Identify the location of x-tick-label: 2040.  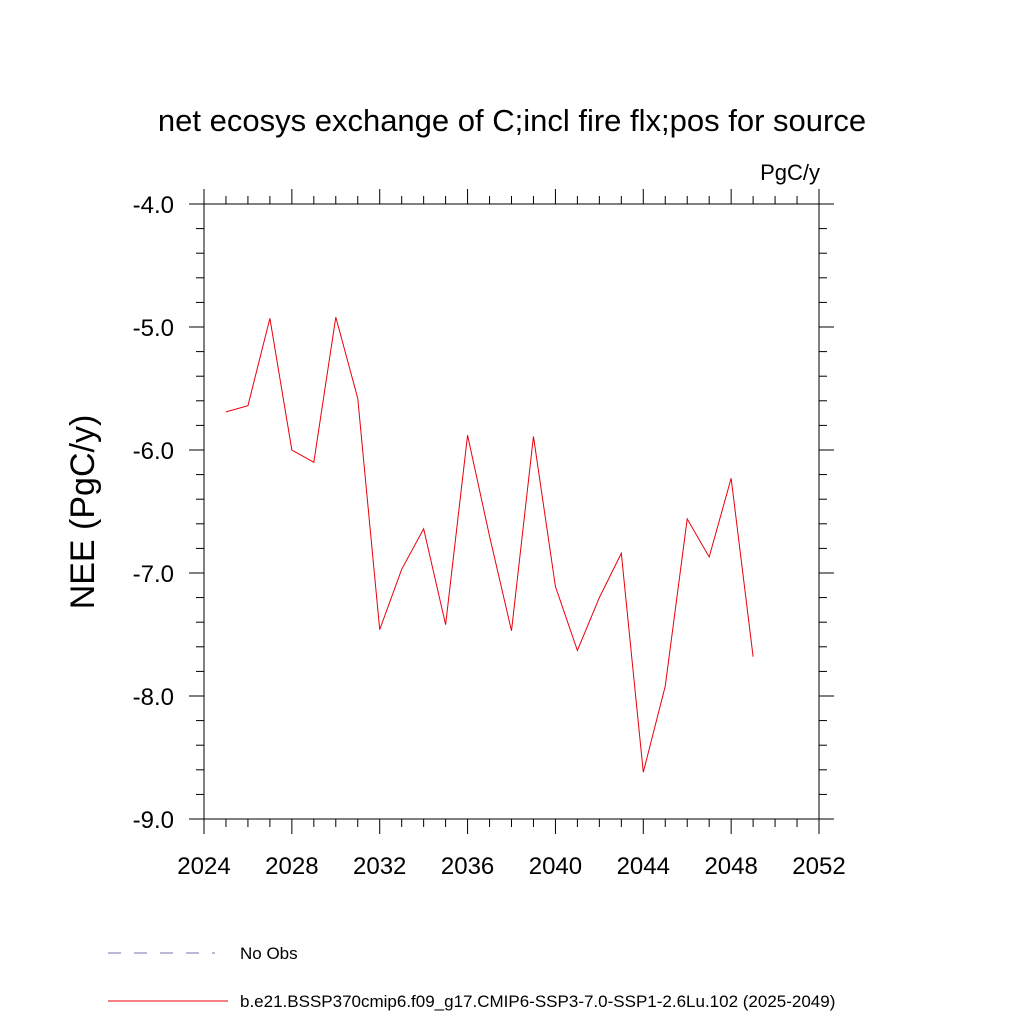
(555, 866).